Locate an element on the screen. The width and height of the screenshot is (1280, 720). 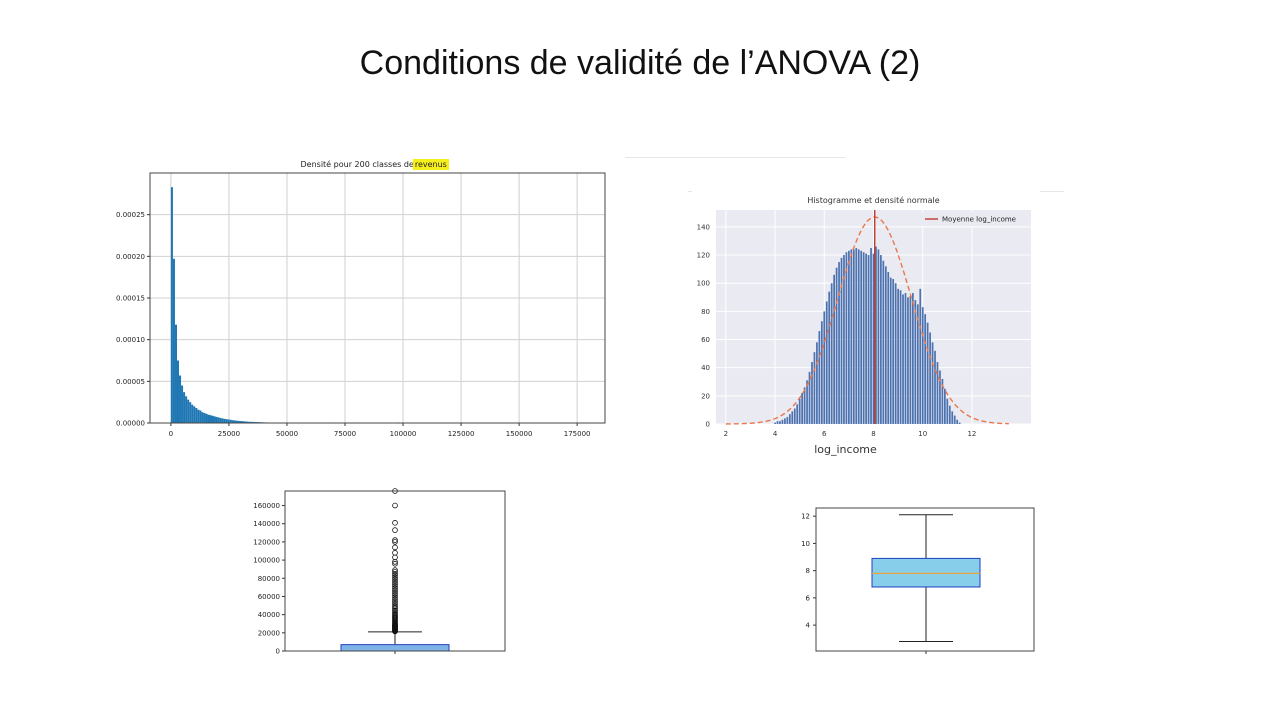
y-tick-label: 80000 is located at coordinates (269, 579).